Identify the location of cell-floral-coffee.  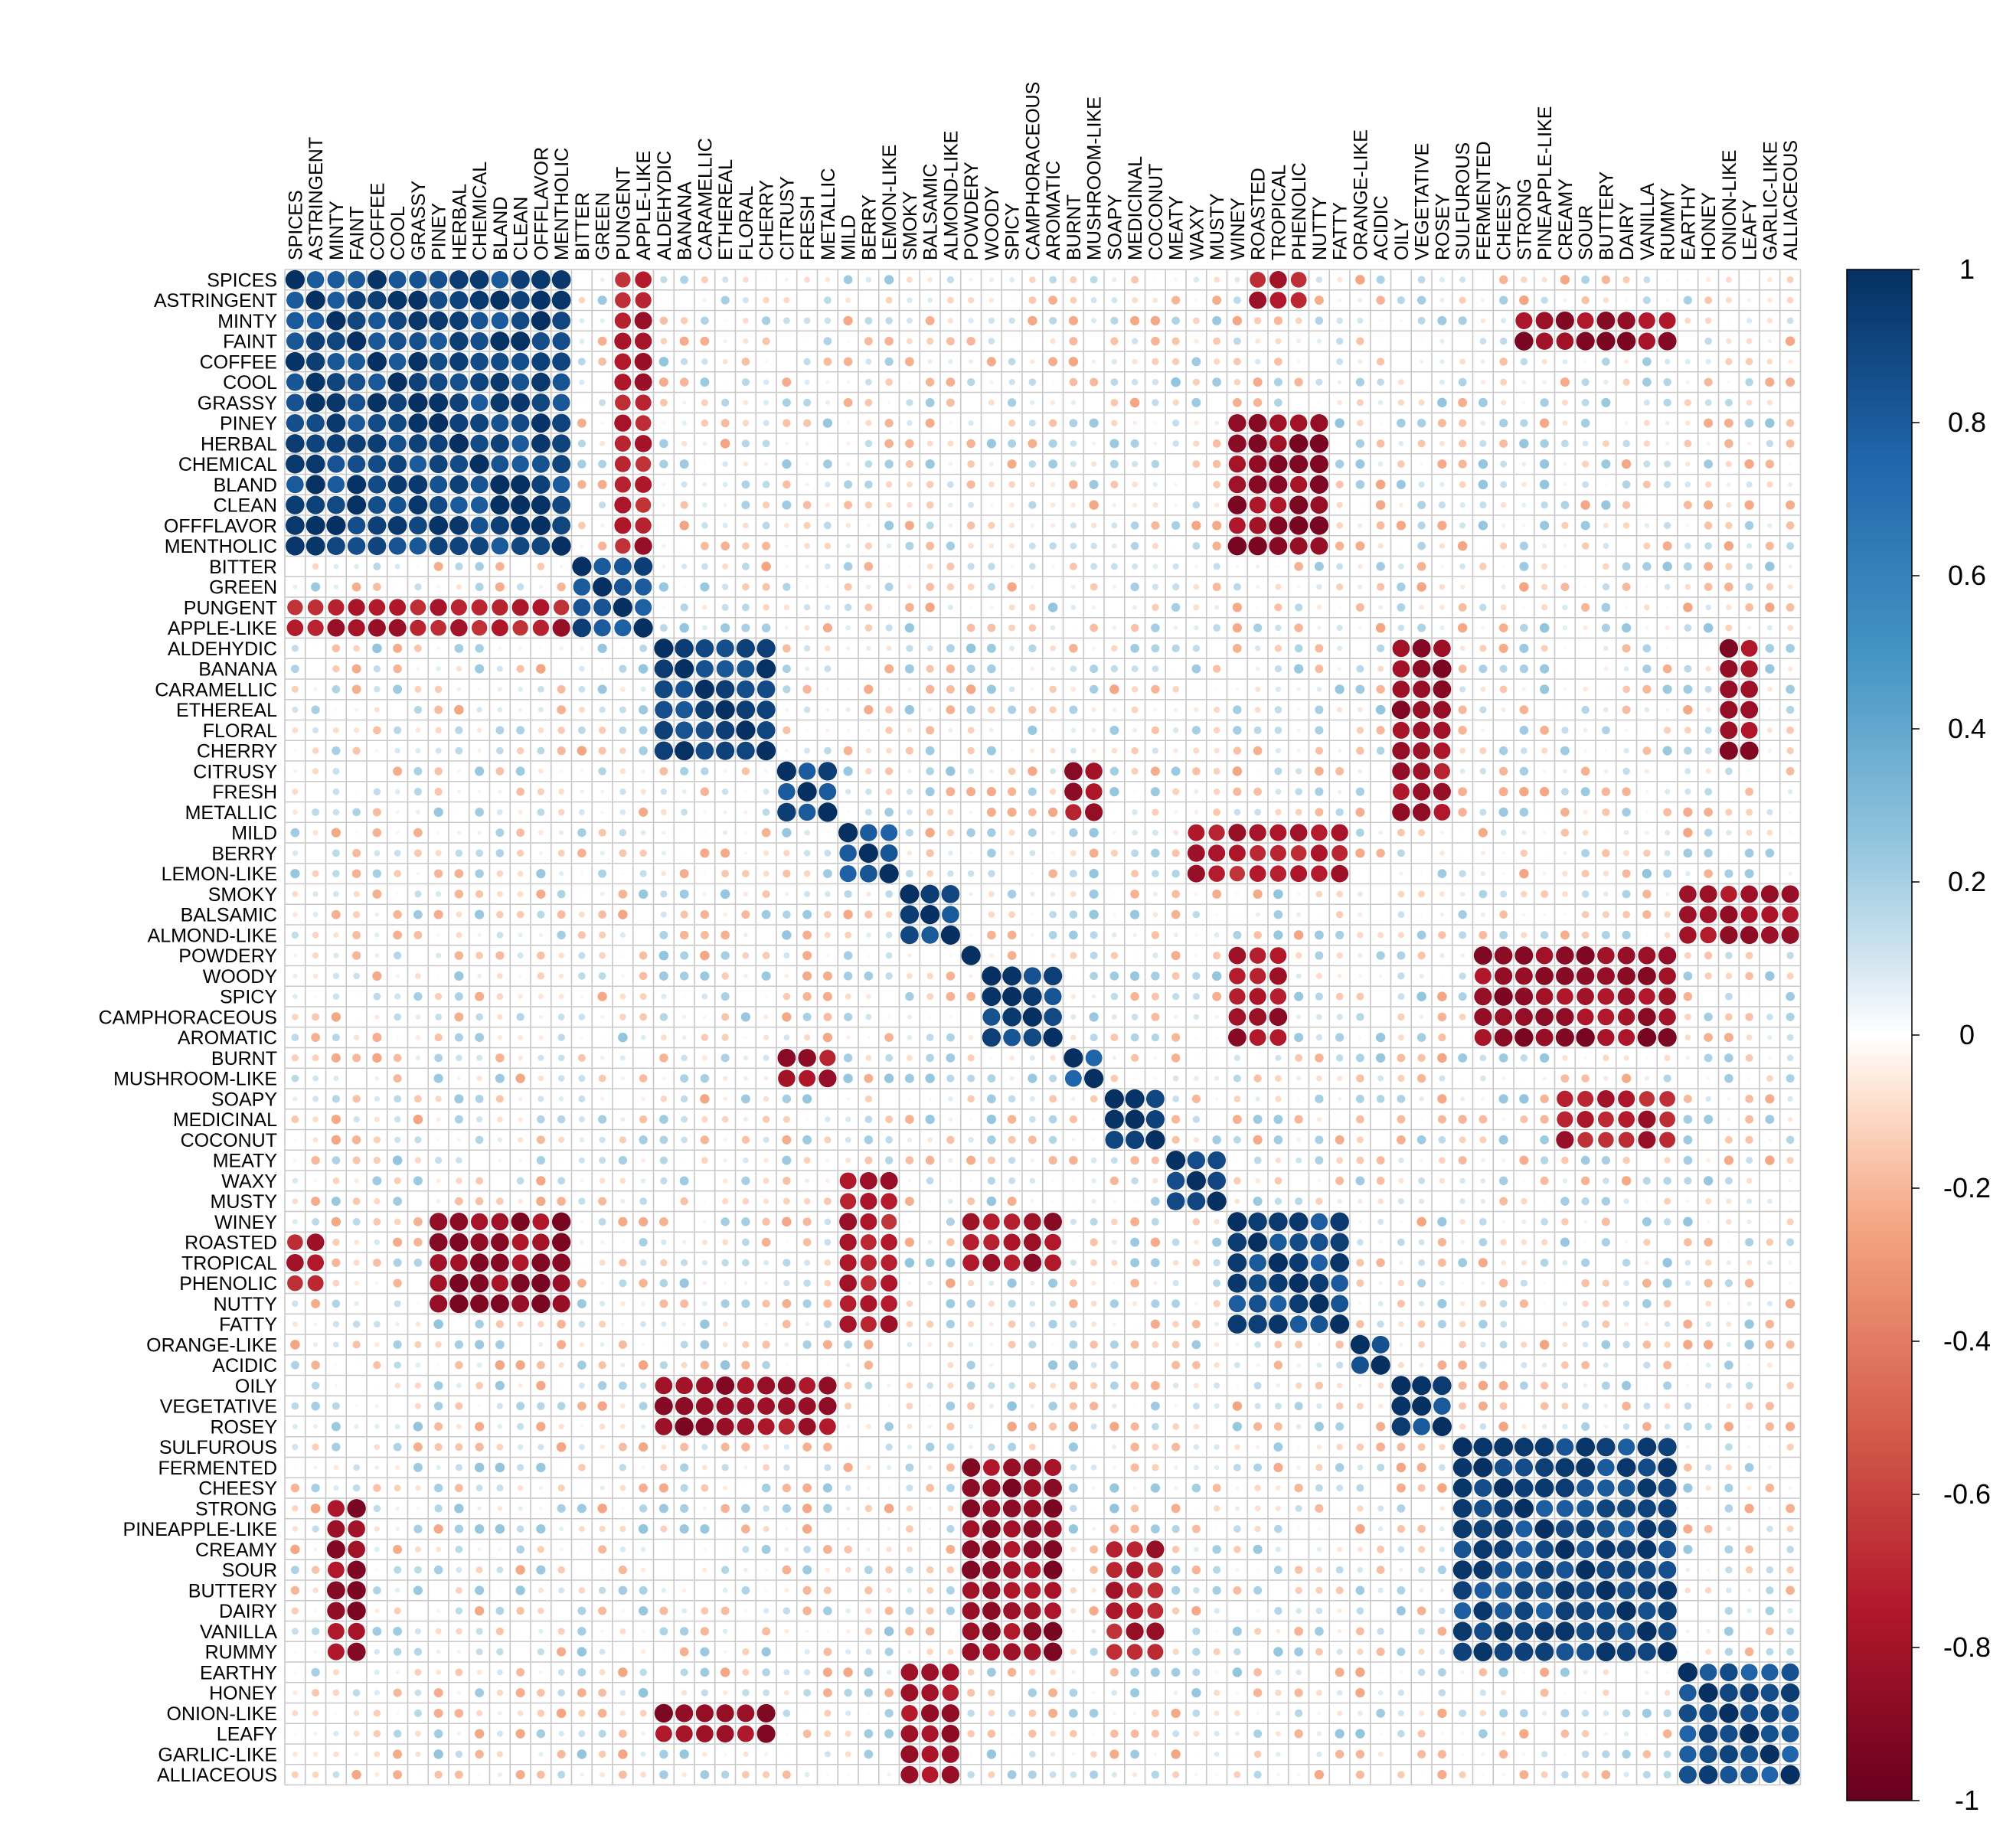
(377, 730).